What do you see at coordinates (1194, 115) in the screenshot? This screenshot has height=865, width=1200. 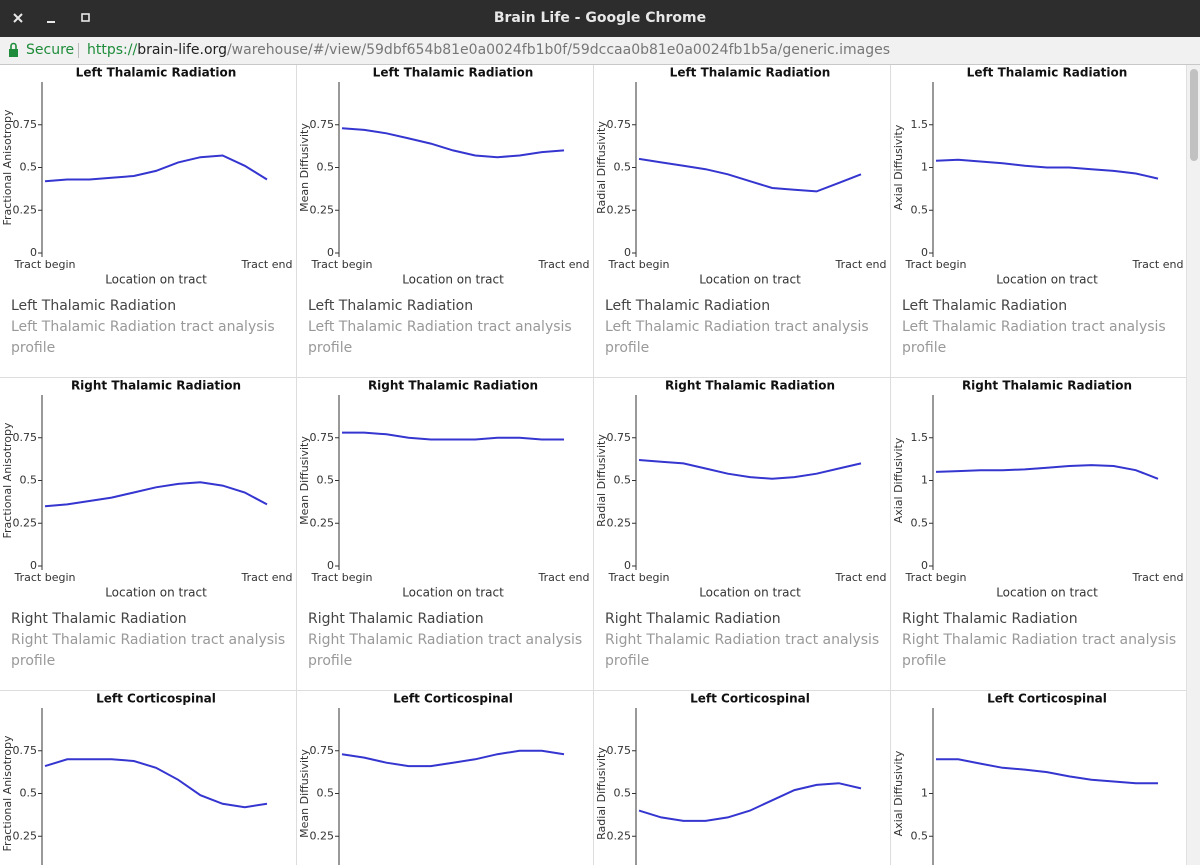 I see `scrollbar-thumb` at bounding box center [1194, 115].